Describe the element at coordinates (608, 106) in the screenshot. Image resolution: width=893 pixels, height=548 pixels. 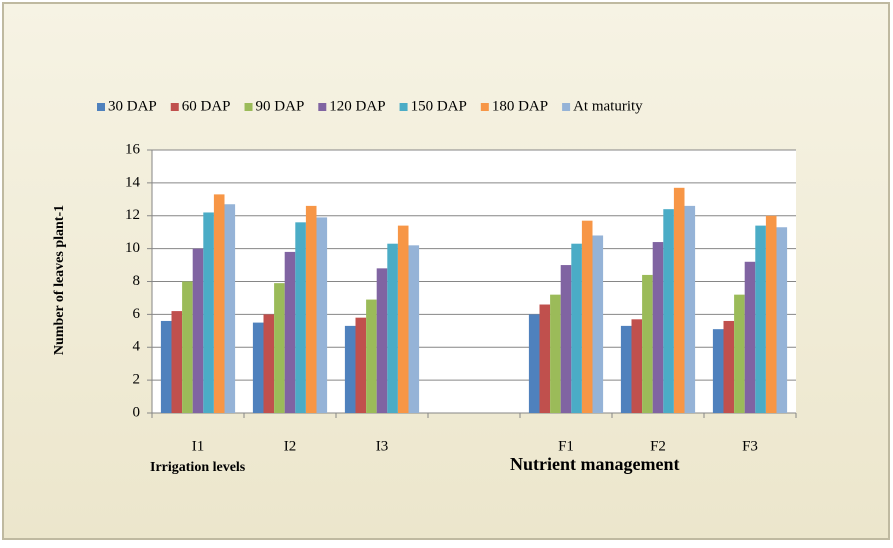
I see `legend-label: At maturity` at that location.